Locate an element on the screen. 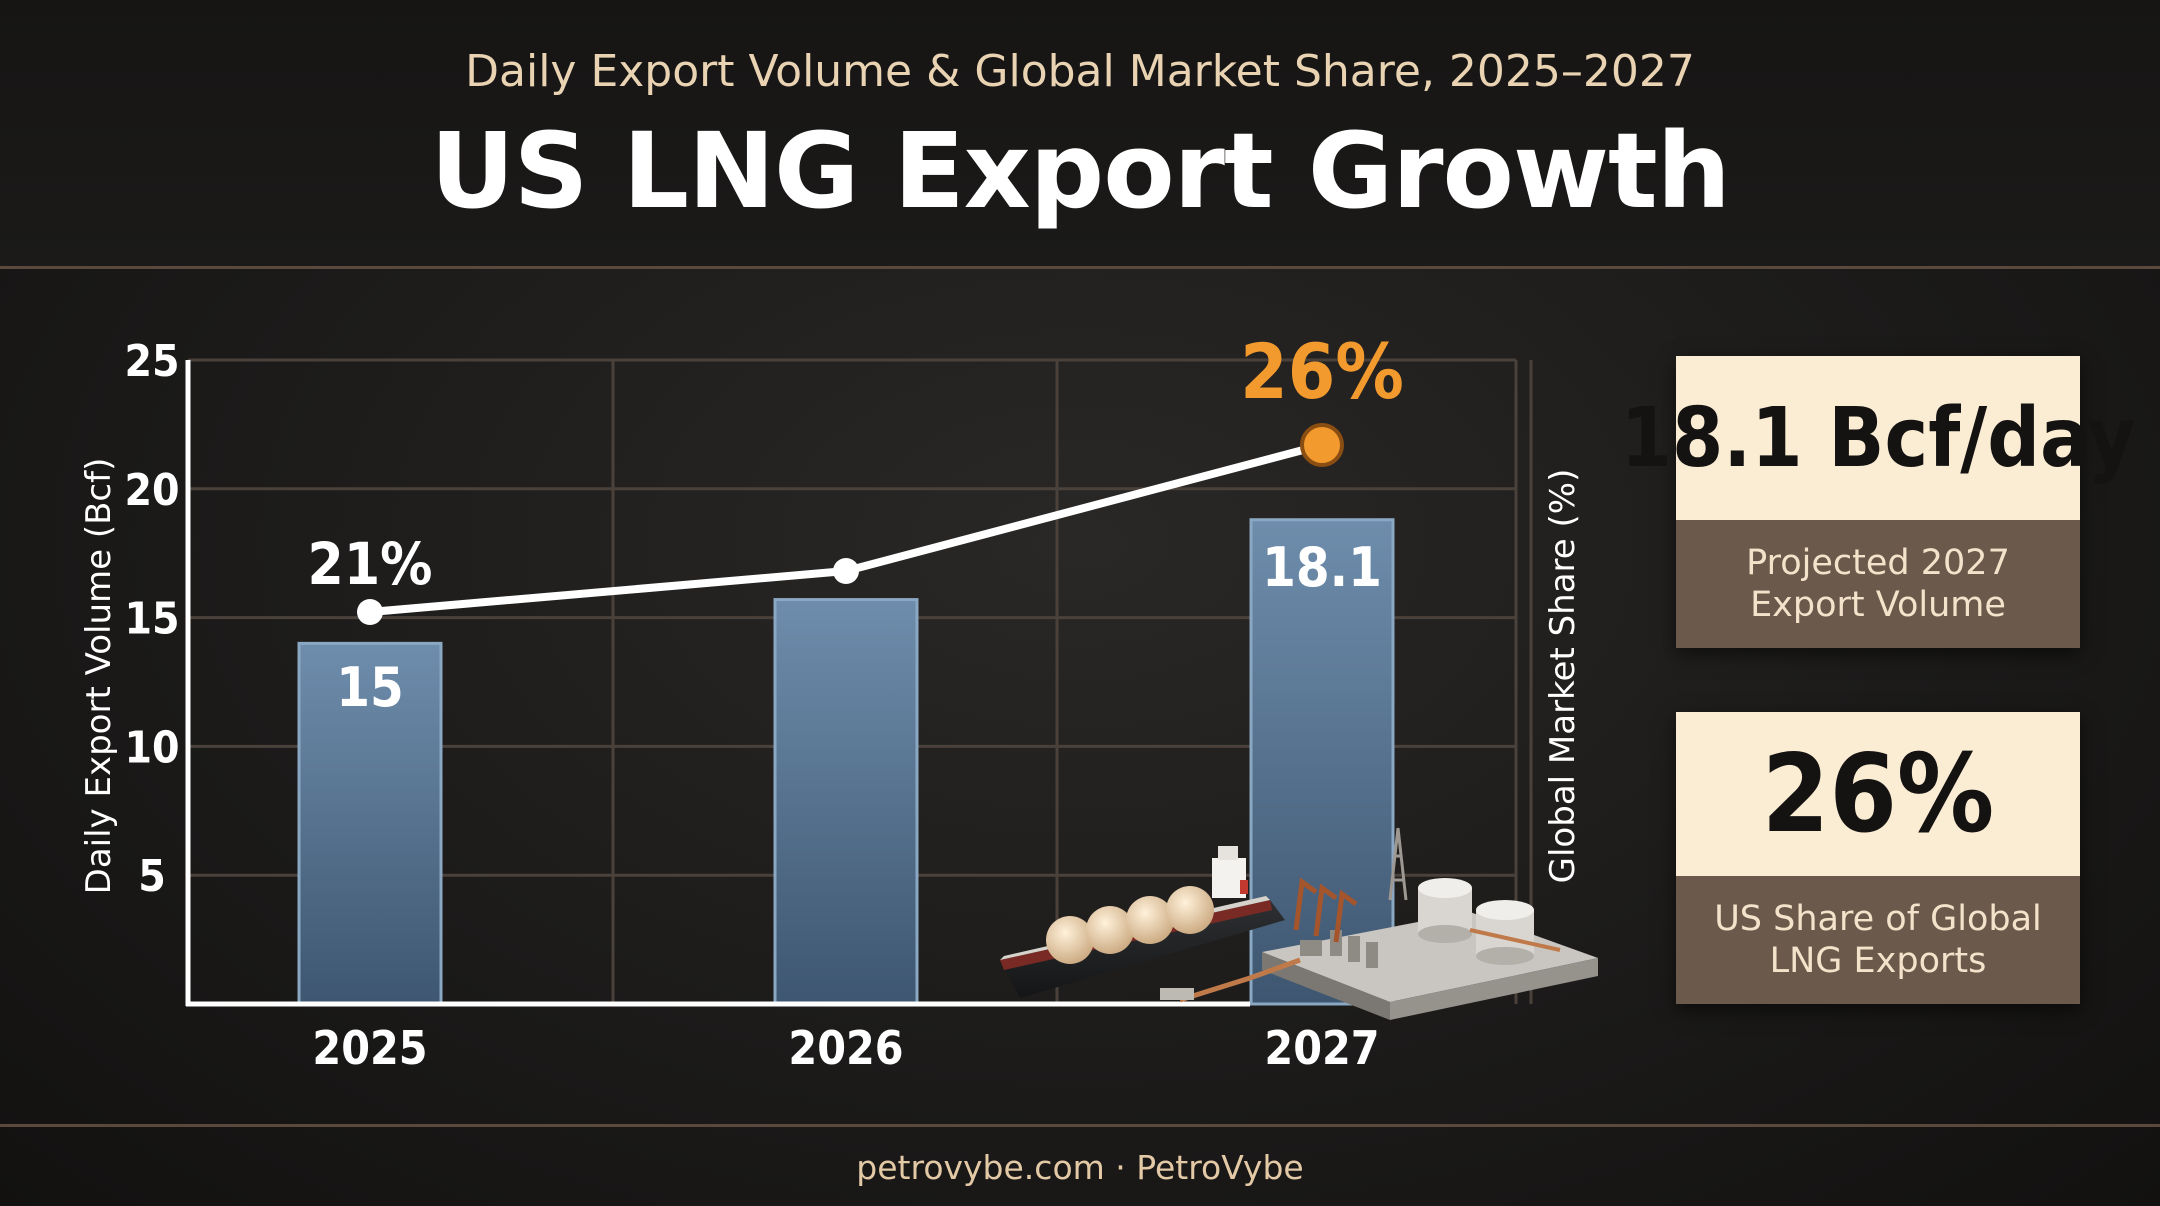 Image resolution: width=2160 pixels, height=1206 pixels. lng-tanker-and-terminal-icon is located at coordinates (1299, 923).